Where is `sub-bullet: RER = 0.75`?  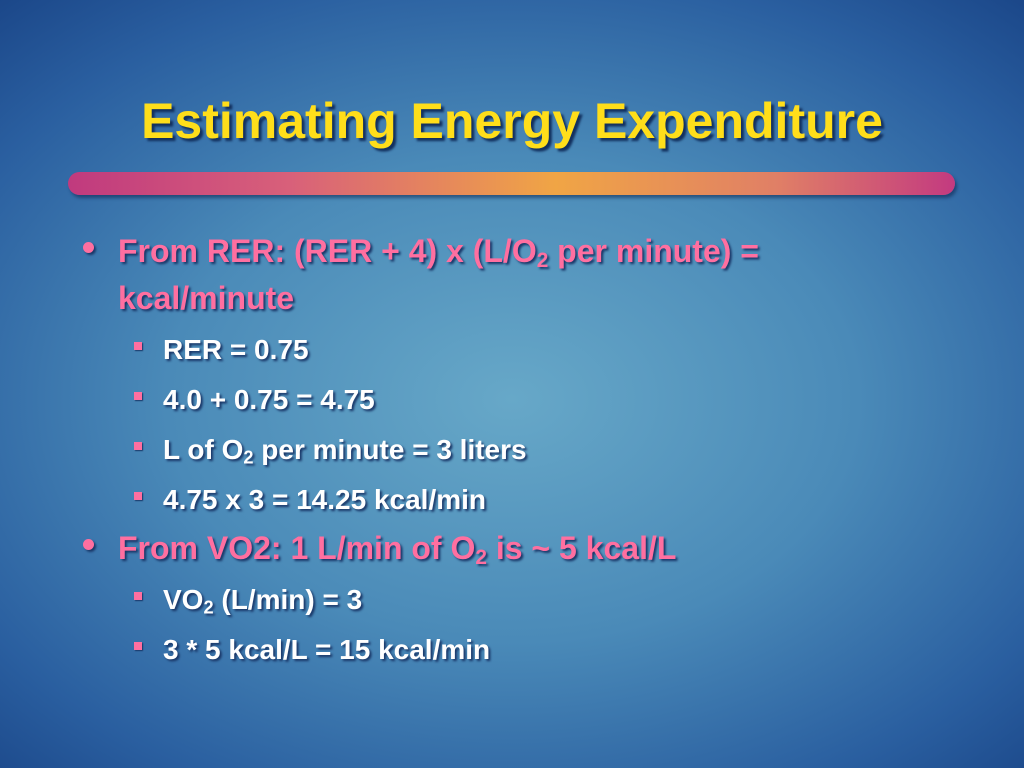 sub-bullet: RER = 0.75 is located at coordinates (512, 350).